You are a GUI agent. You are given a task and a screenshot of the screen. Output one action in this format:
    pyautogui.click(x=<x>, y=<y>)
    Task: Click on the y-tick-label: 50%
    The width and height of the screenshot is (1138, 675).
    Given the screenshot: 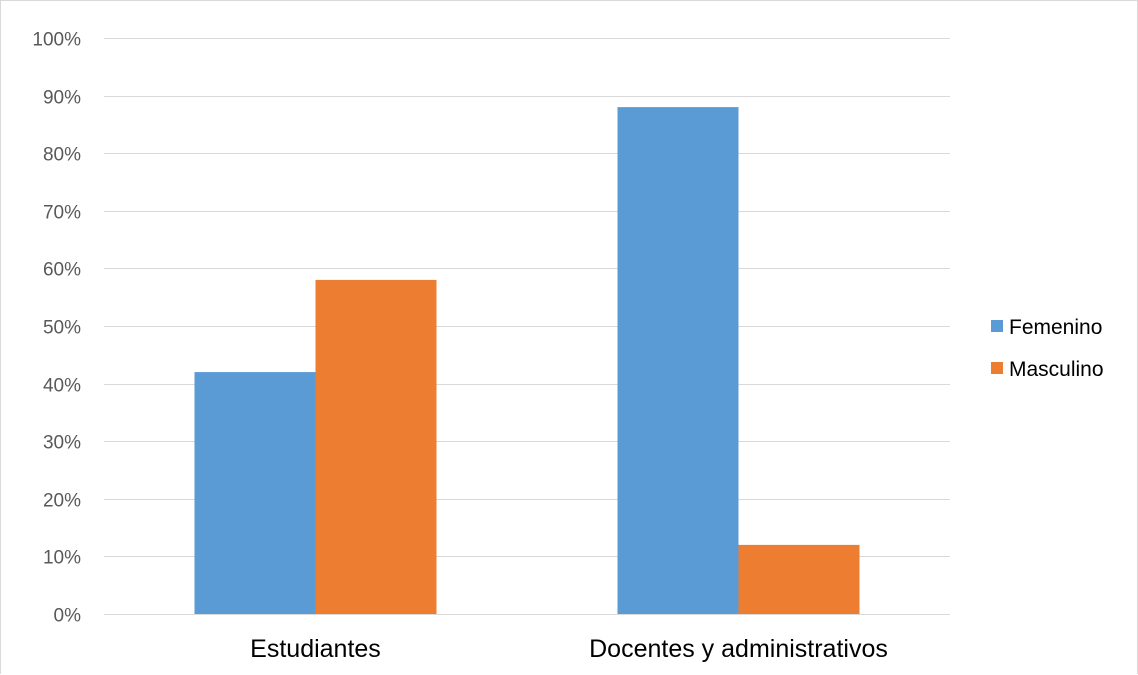 What is the action you would take?
    pyautogui.click(x=62, y=328)
    